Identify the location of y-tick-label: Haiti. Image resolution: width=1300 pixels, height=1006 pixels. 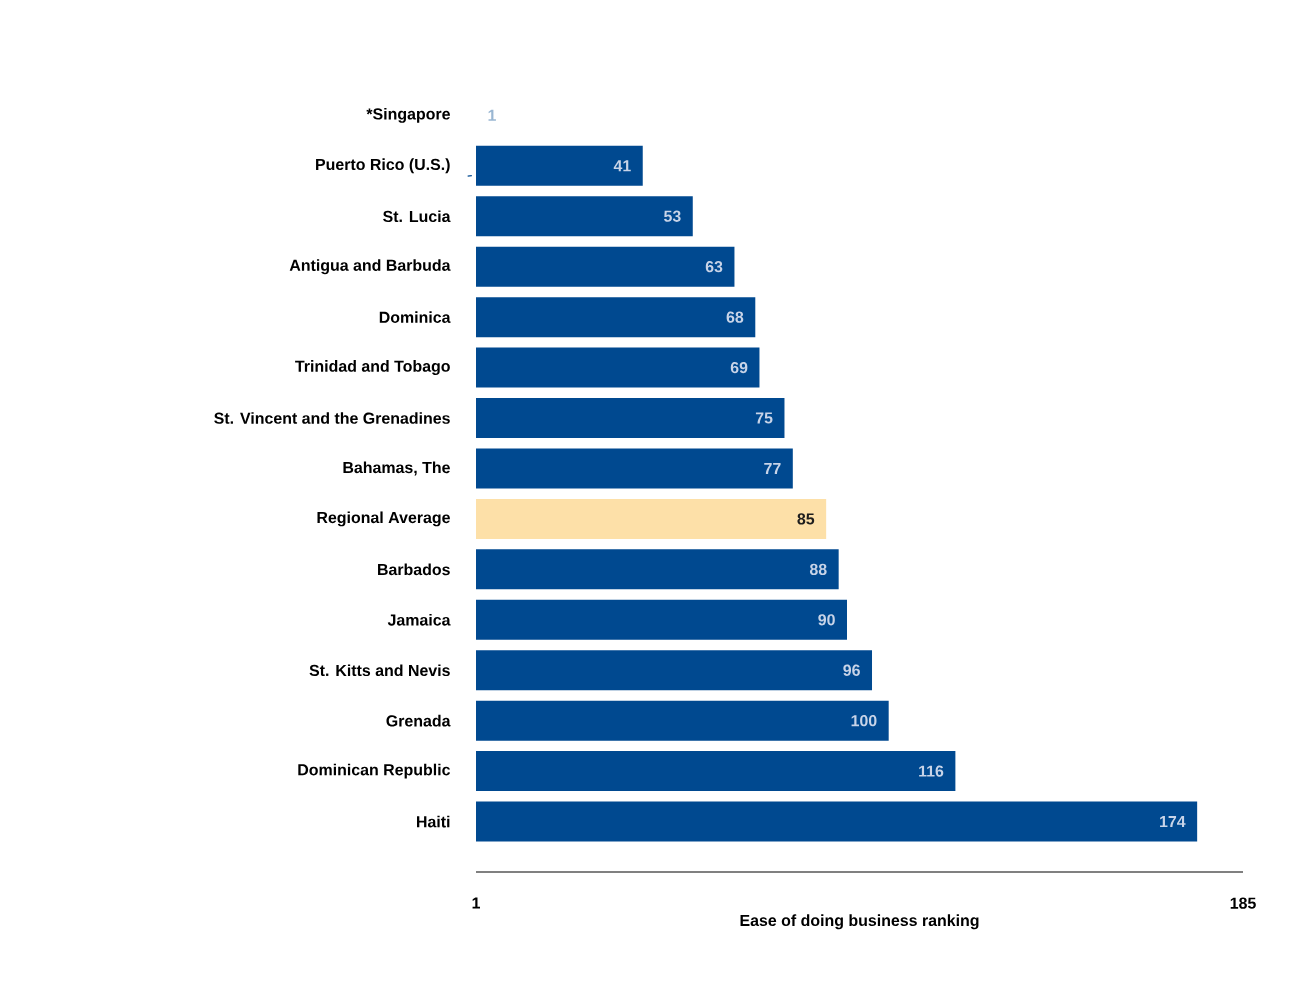
(433, 821).